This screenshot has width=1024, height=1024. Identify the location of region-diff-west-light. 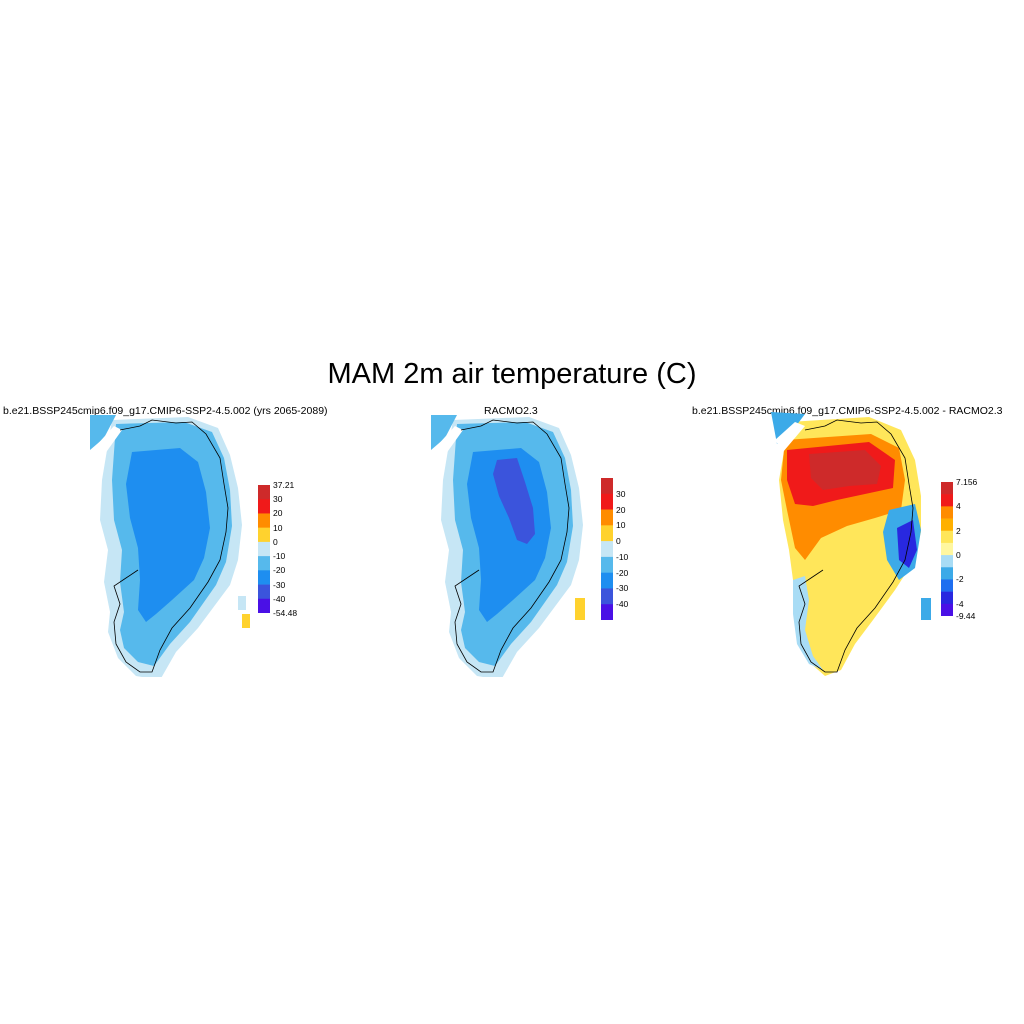
(808, 623).